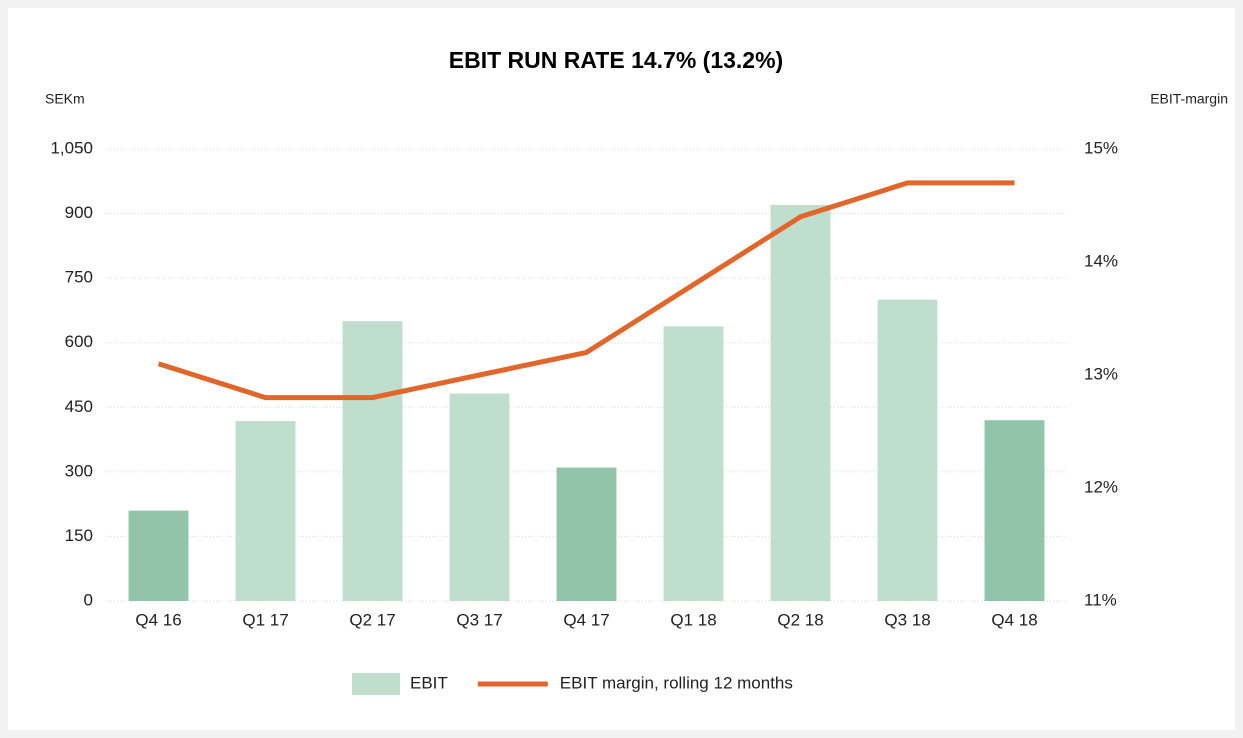 The image size is (1243, 738). Describe the element at coordinates (479, 619) in the screenshot. I see `x-tick-label: Q3 17` at that location.